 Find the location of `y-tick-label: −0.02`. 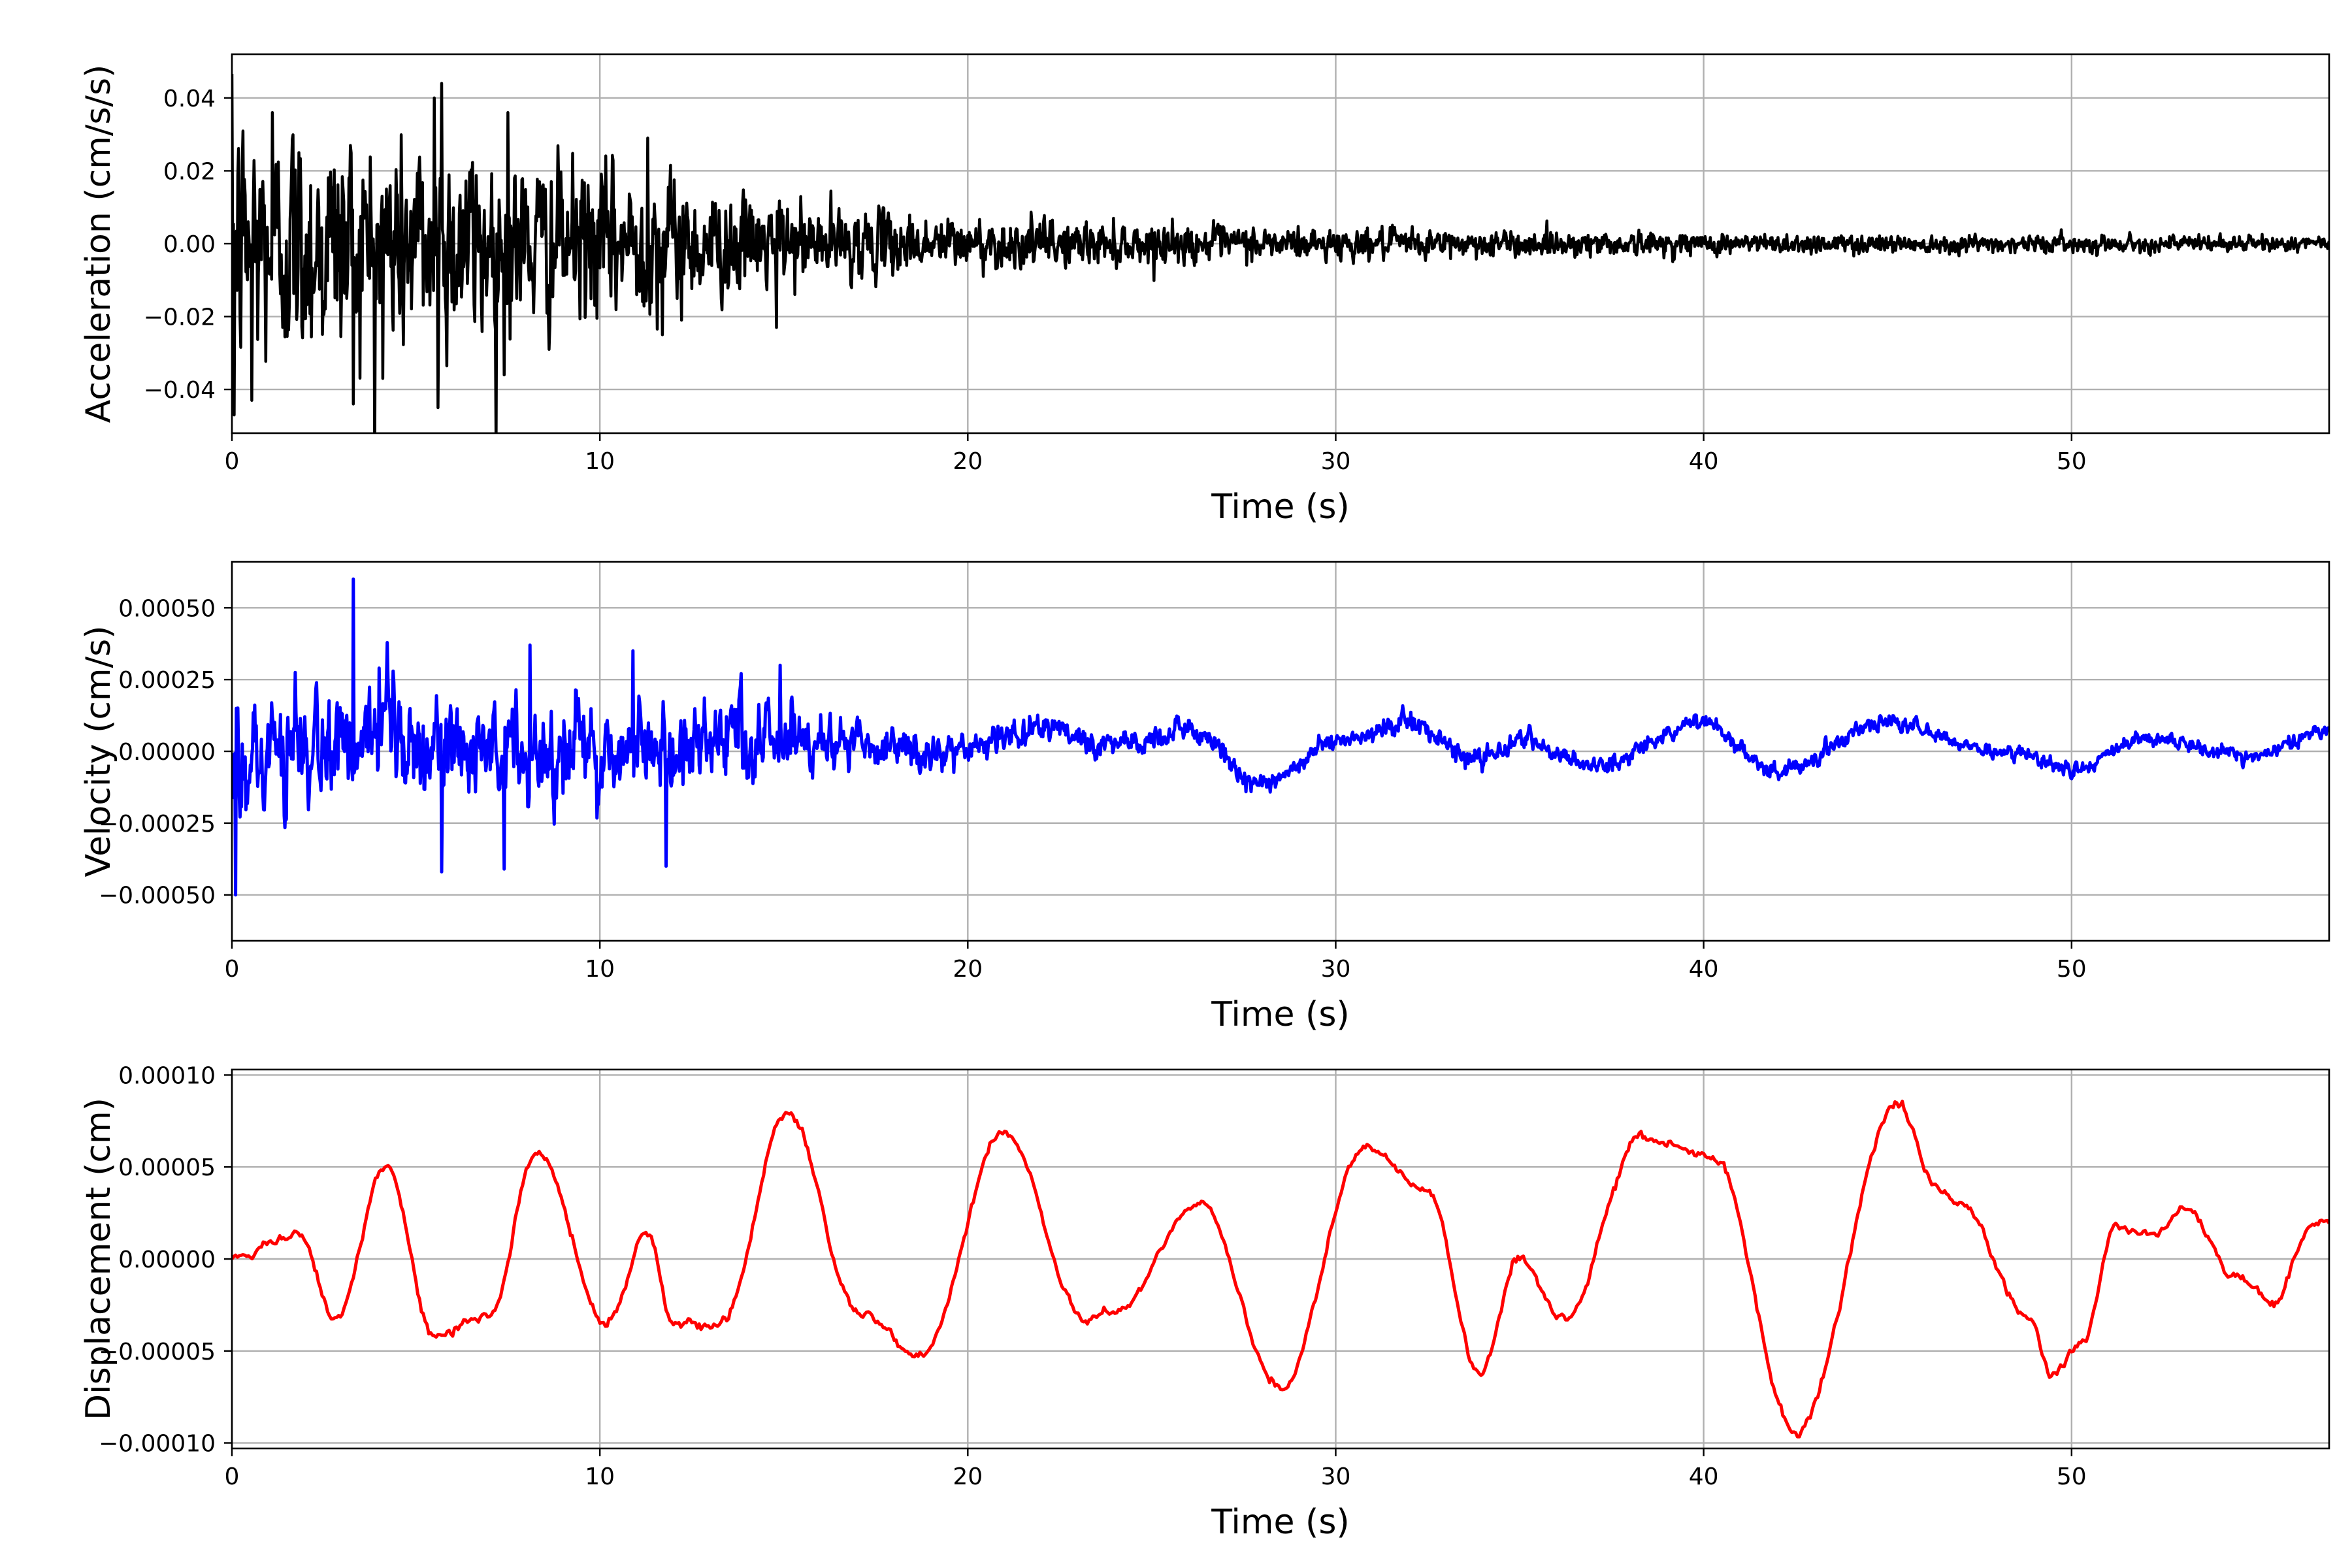

y-tick-label: −0.02 is located at coordinates (180, 317).